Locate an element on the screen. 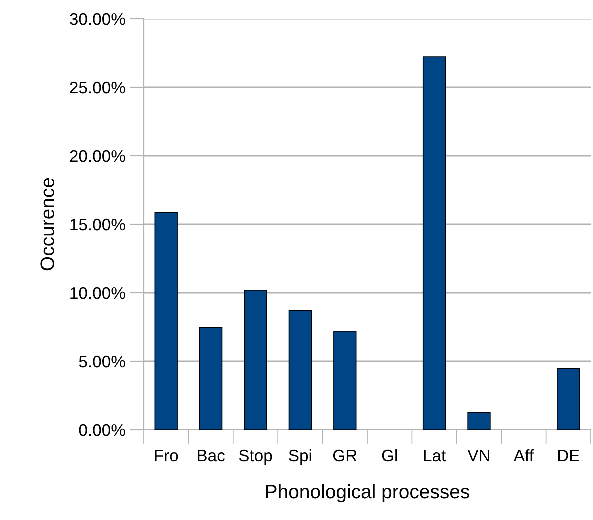 The width and height of the screenshot is (593, 520). x-tick-label: Fro is located at coordinates (166, 456).